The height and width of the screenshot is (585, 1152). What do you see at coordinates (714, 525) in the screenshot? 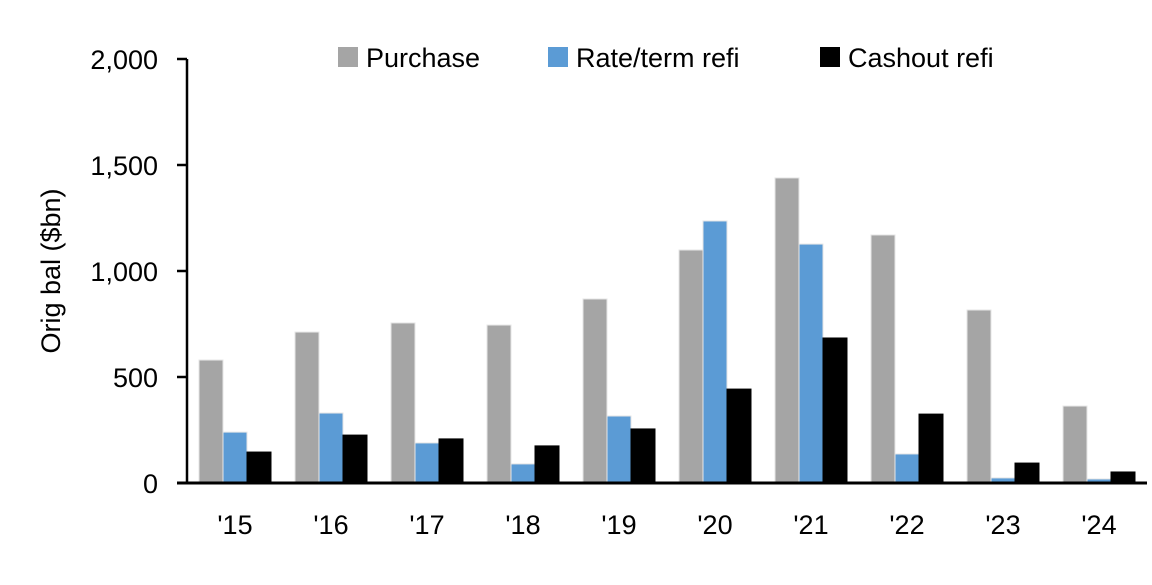
I see `x-tick-label: '20` at bounding box center [714, 525].